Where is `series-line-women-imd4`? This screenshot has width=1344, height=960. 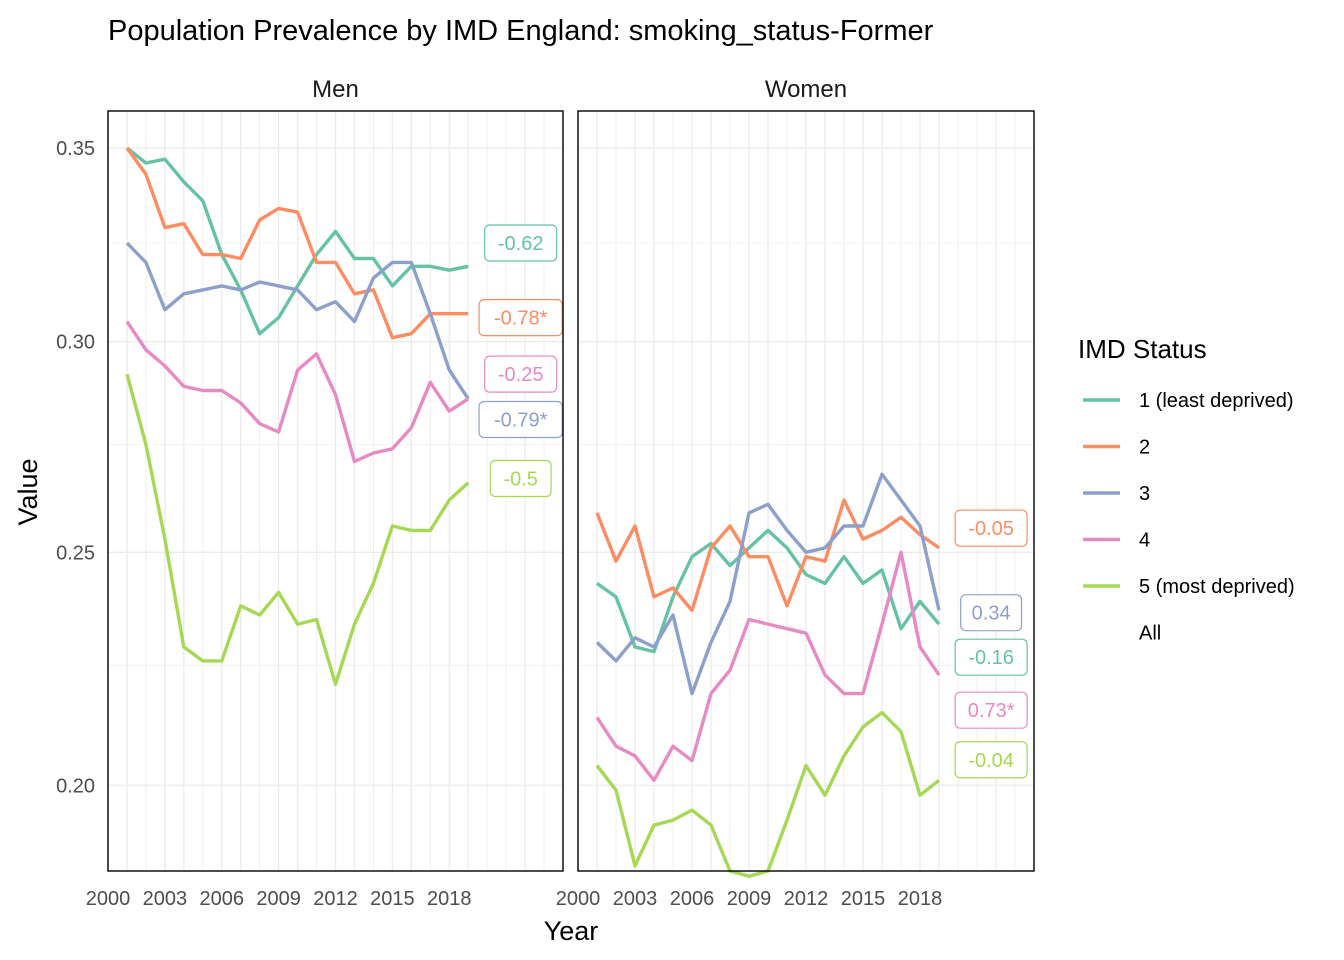
series-line-women-imd4 is located at coordinates (768, 666).